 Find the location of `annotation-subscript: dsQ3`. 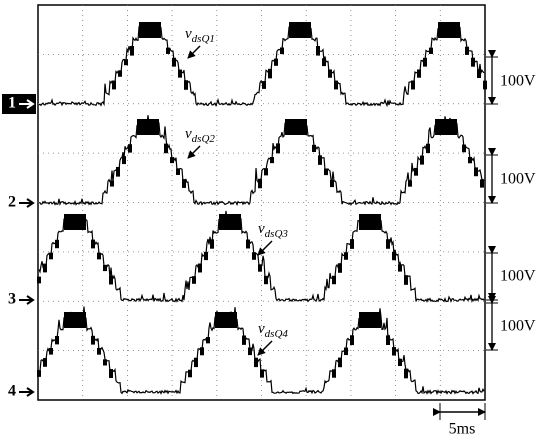

annotation-subscript: dsQ3 is located at coordinates (277, 234).